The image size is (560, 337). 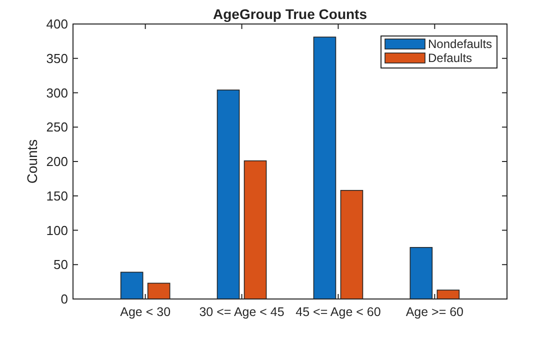 I want to click on legend-label: Defaults, so click(x=450, y=58).